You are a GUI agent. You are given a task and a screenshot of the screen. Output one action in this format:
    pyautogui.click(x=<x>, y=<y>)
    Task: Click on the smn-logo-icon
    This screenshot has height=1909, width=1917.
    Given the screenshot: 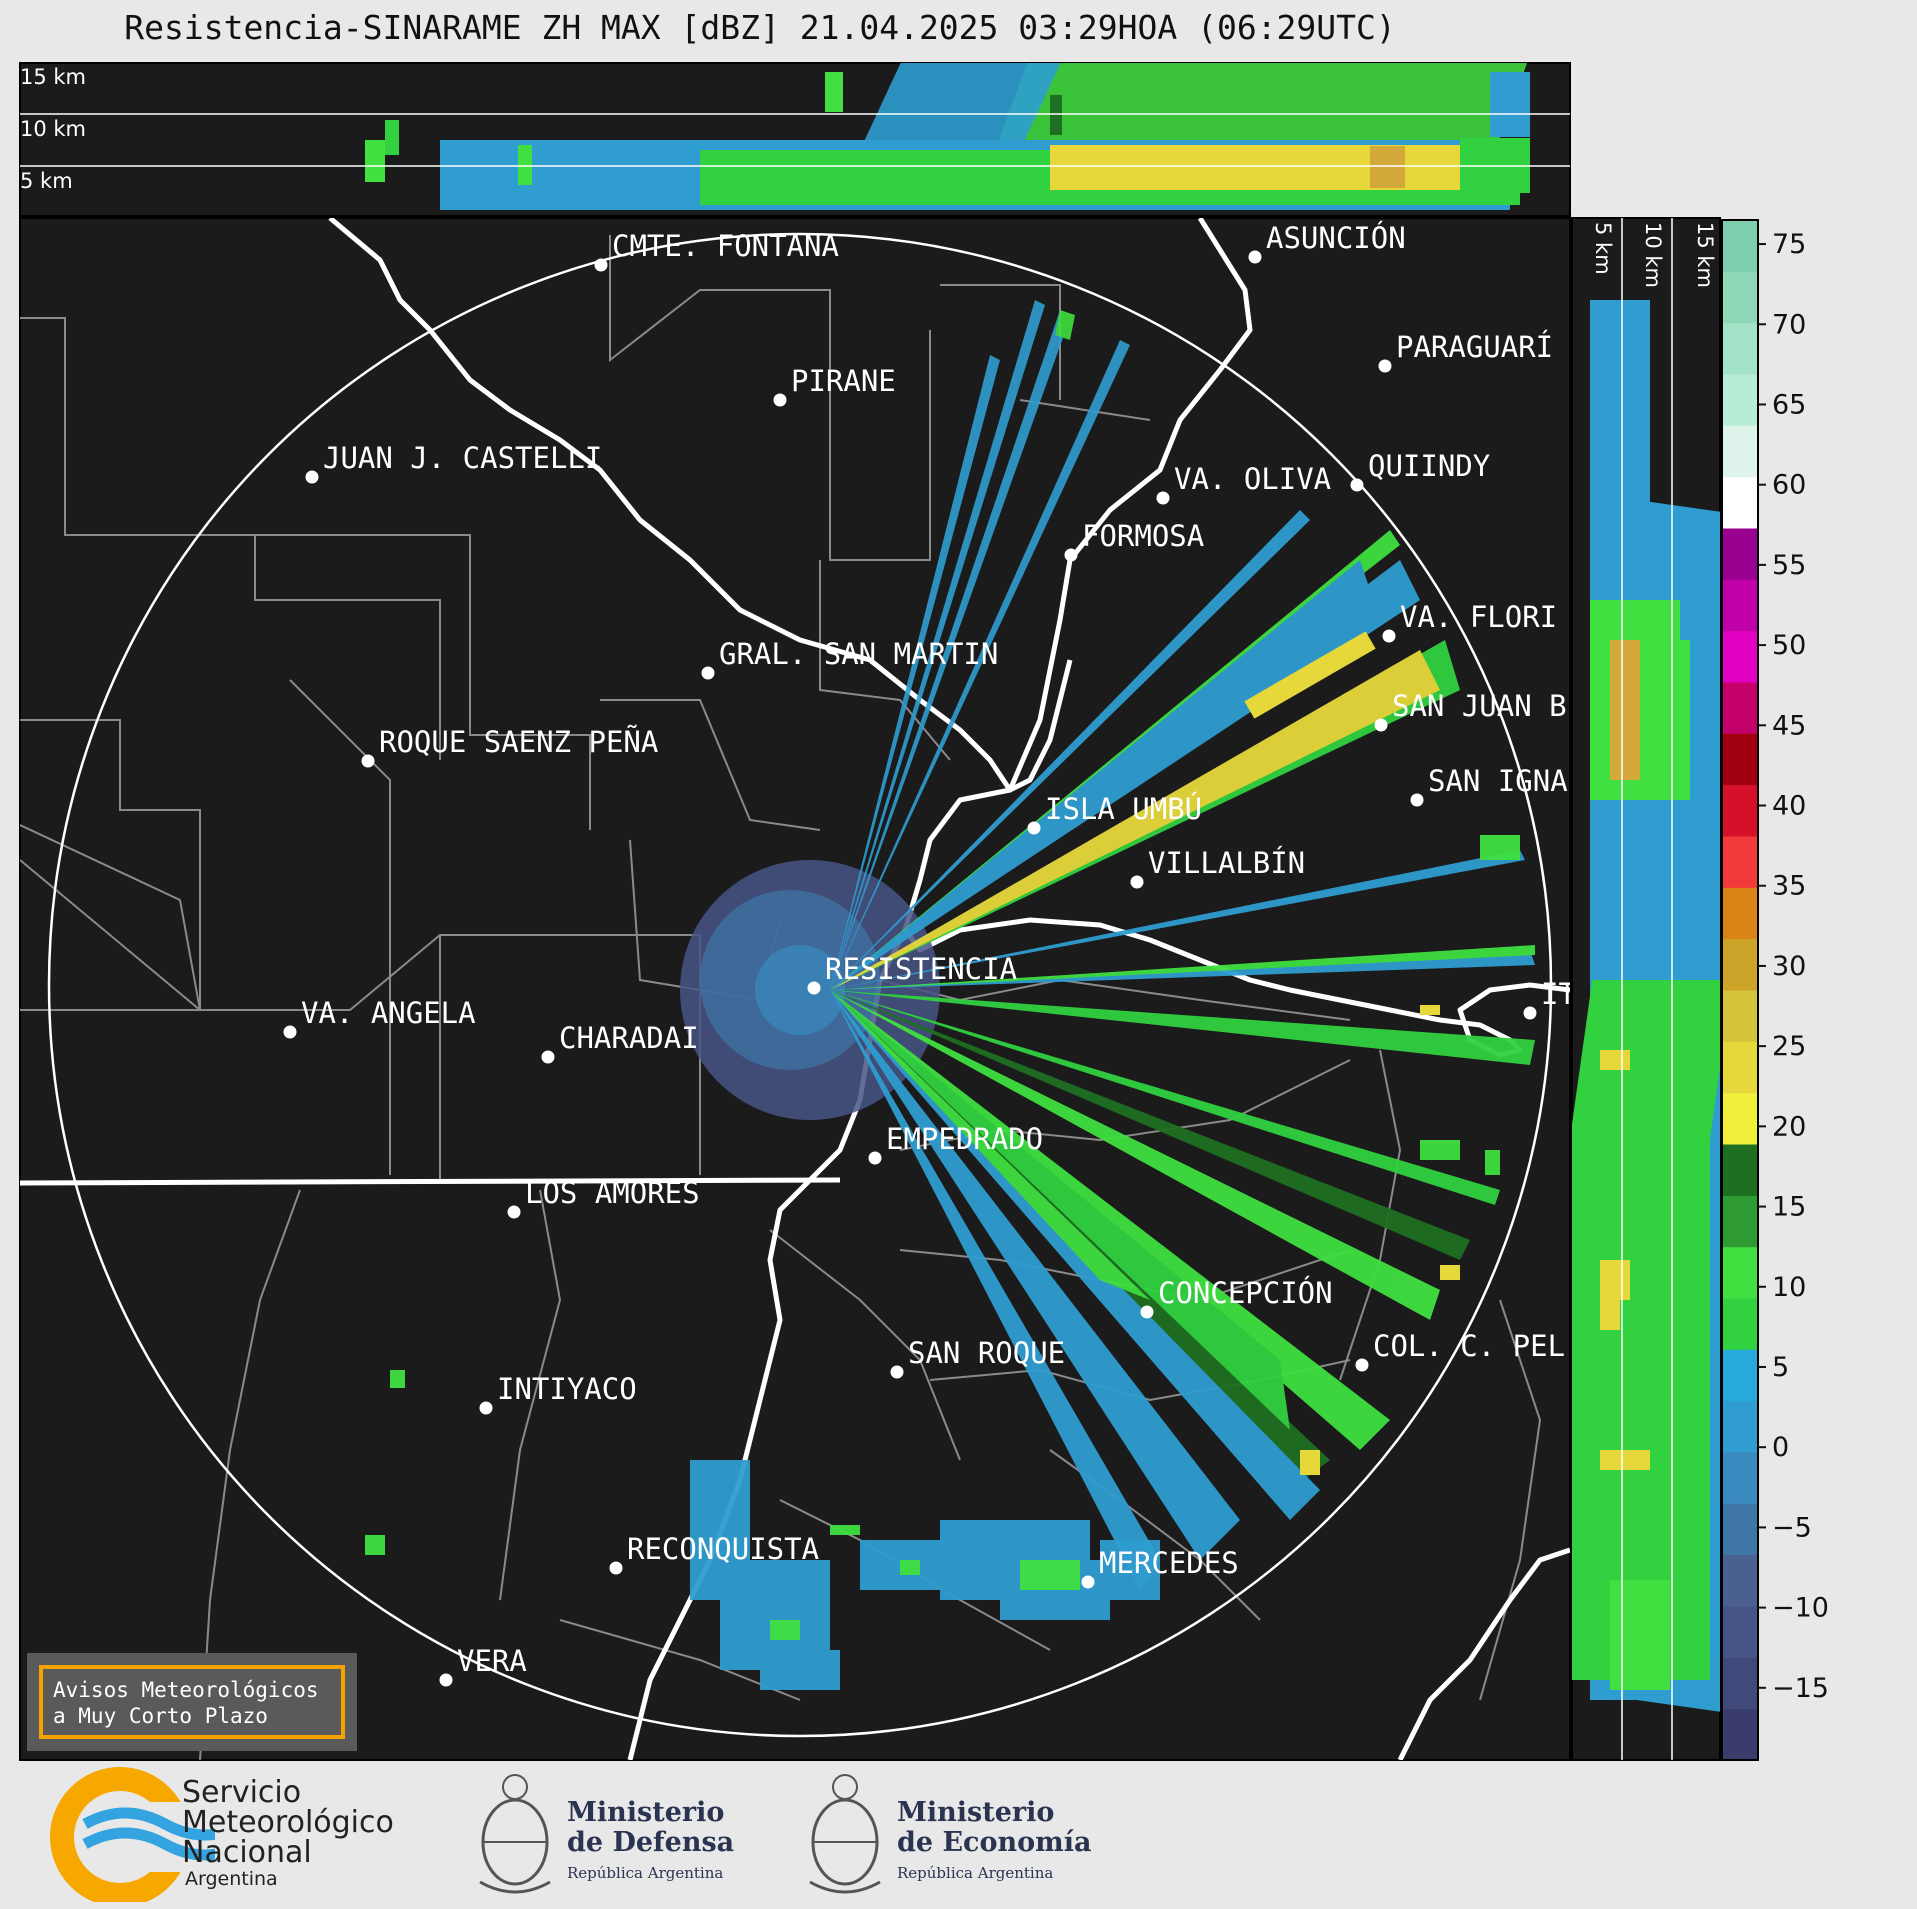 What is the action you would take?
    pyautogui.click(x=132, y=1834)
    